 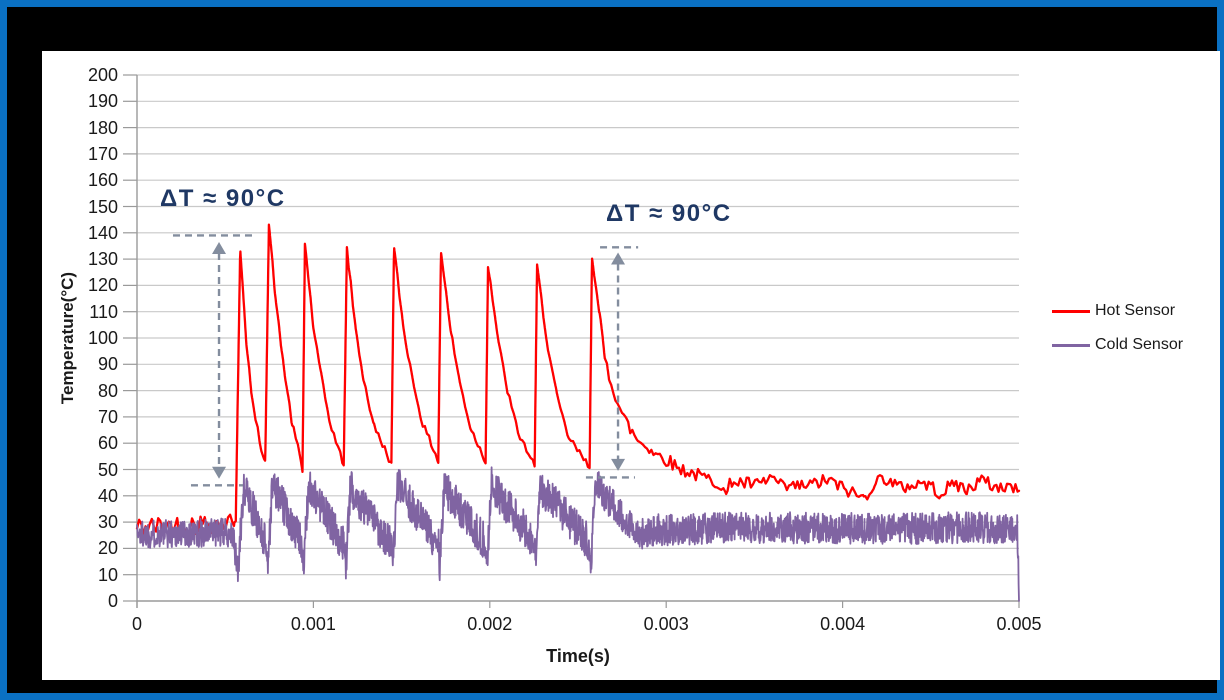 I want to click on x-tick-label: 0.001, so click(x=313, y=624).